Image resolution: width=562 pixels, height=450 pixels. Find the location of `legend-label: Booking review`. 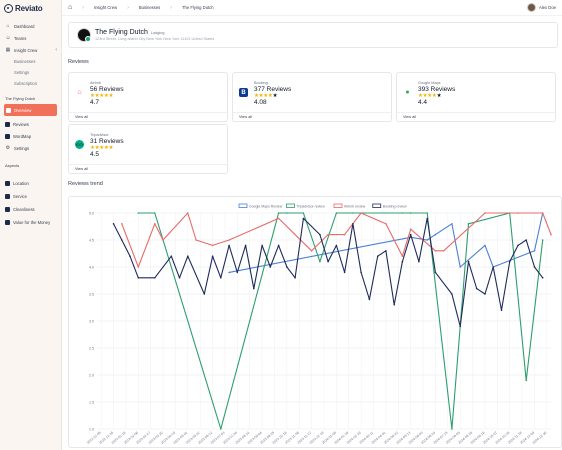

legend-label: Booking review is located at coordinates (395, 206).